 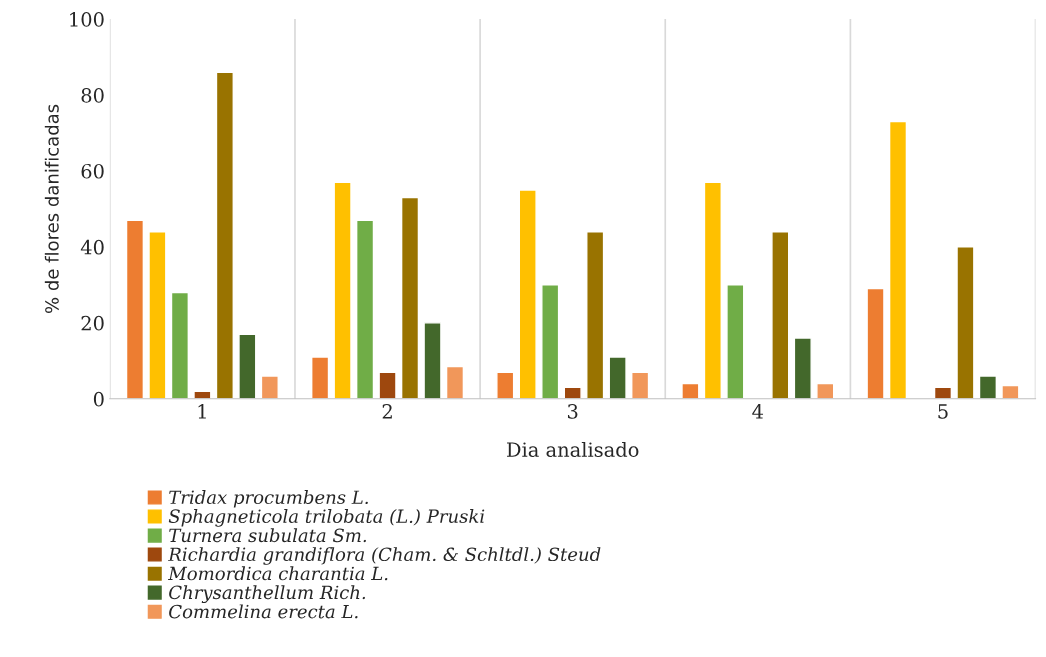 What do you see at coordinates (92, 323) in the screenshot?
I see `y-tick-label: 20` at bounding box center [92, 323].